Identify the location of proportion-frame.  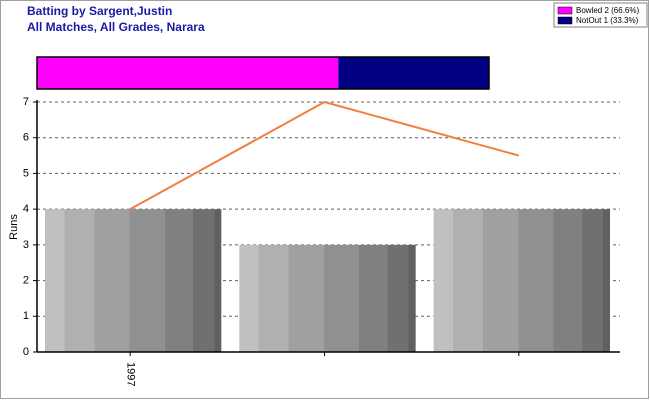
(263, 73).